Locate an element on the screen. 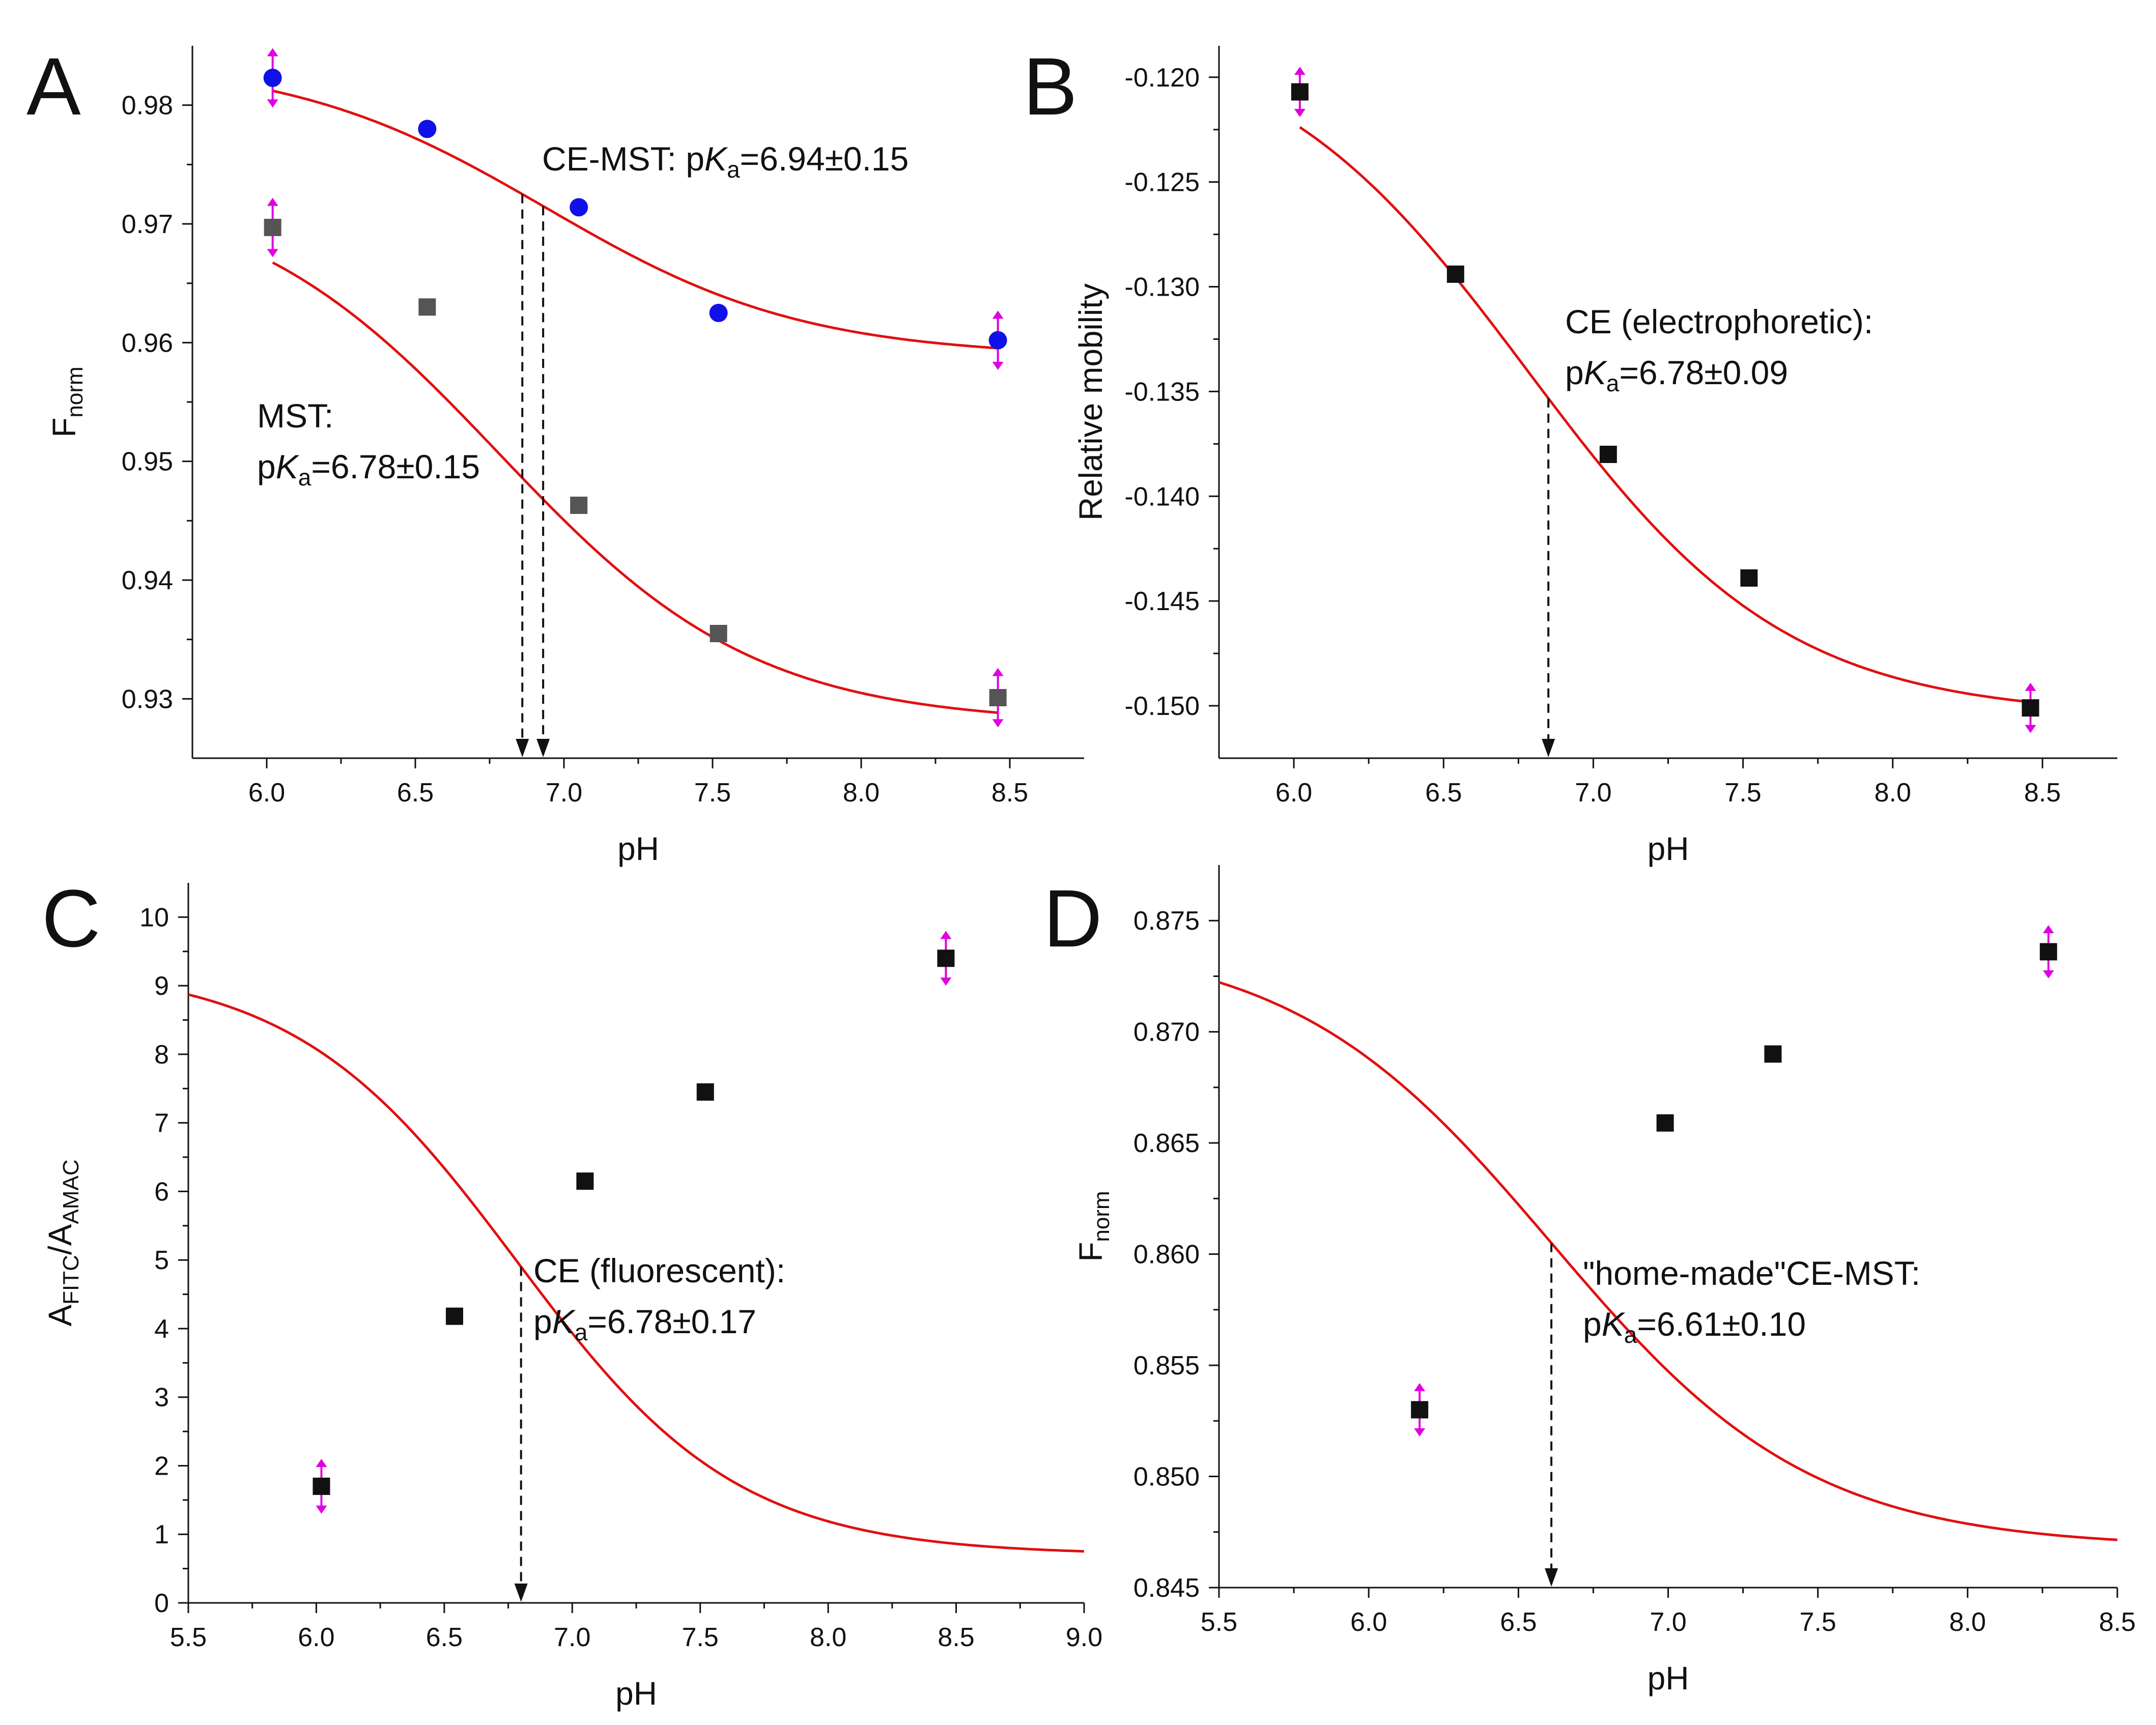  pka-annotation: pKa=6.61±0.10 is located at coordinates (1694, 1326).